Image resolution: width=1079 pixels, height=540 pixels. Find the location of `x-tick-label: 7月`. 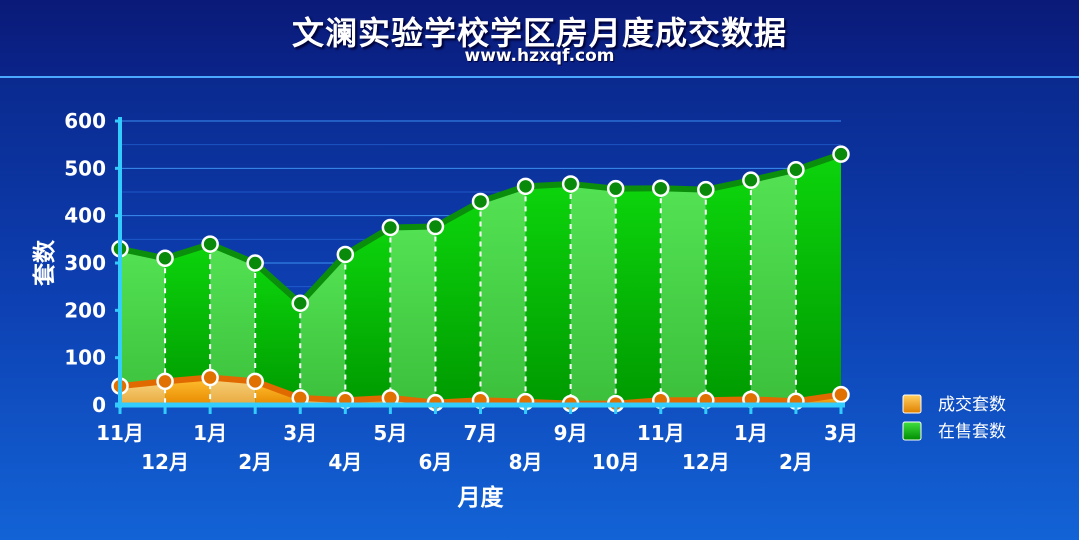

x-tick-label: 7月 is located at coordinates (481, 433).